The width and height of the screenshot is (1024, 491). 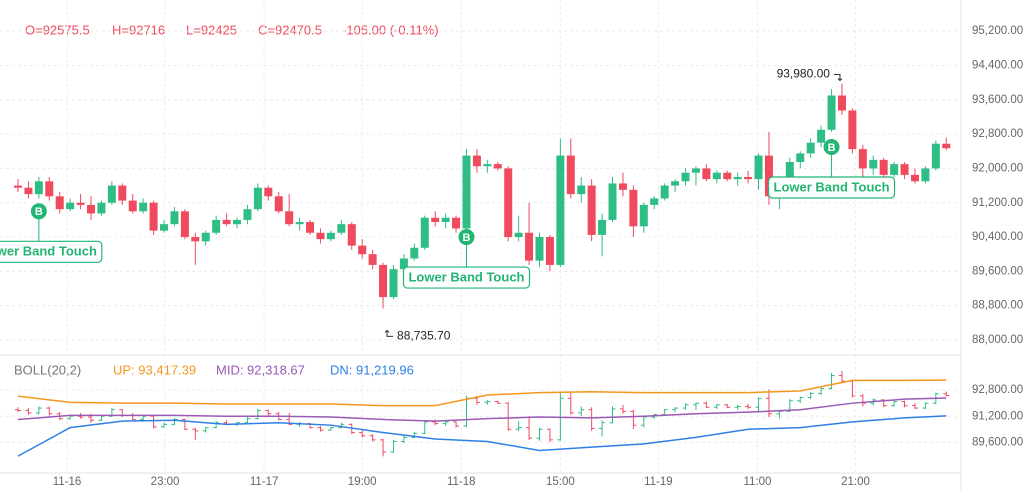 What do you see at coordinates (997, 168) in the screenshot?
I see `y-tick-label: 92,000.00` at bounding box center [997, 168].